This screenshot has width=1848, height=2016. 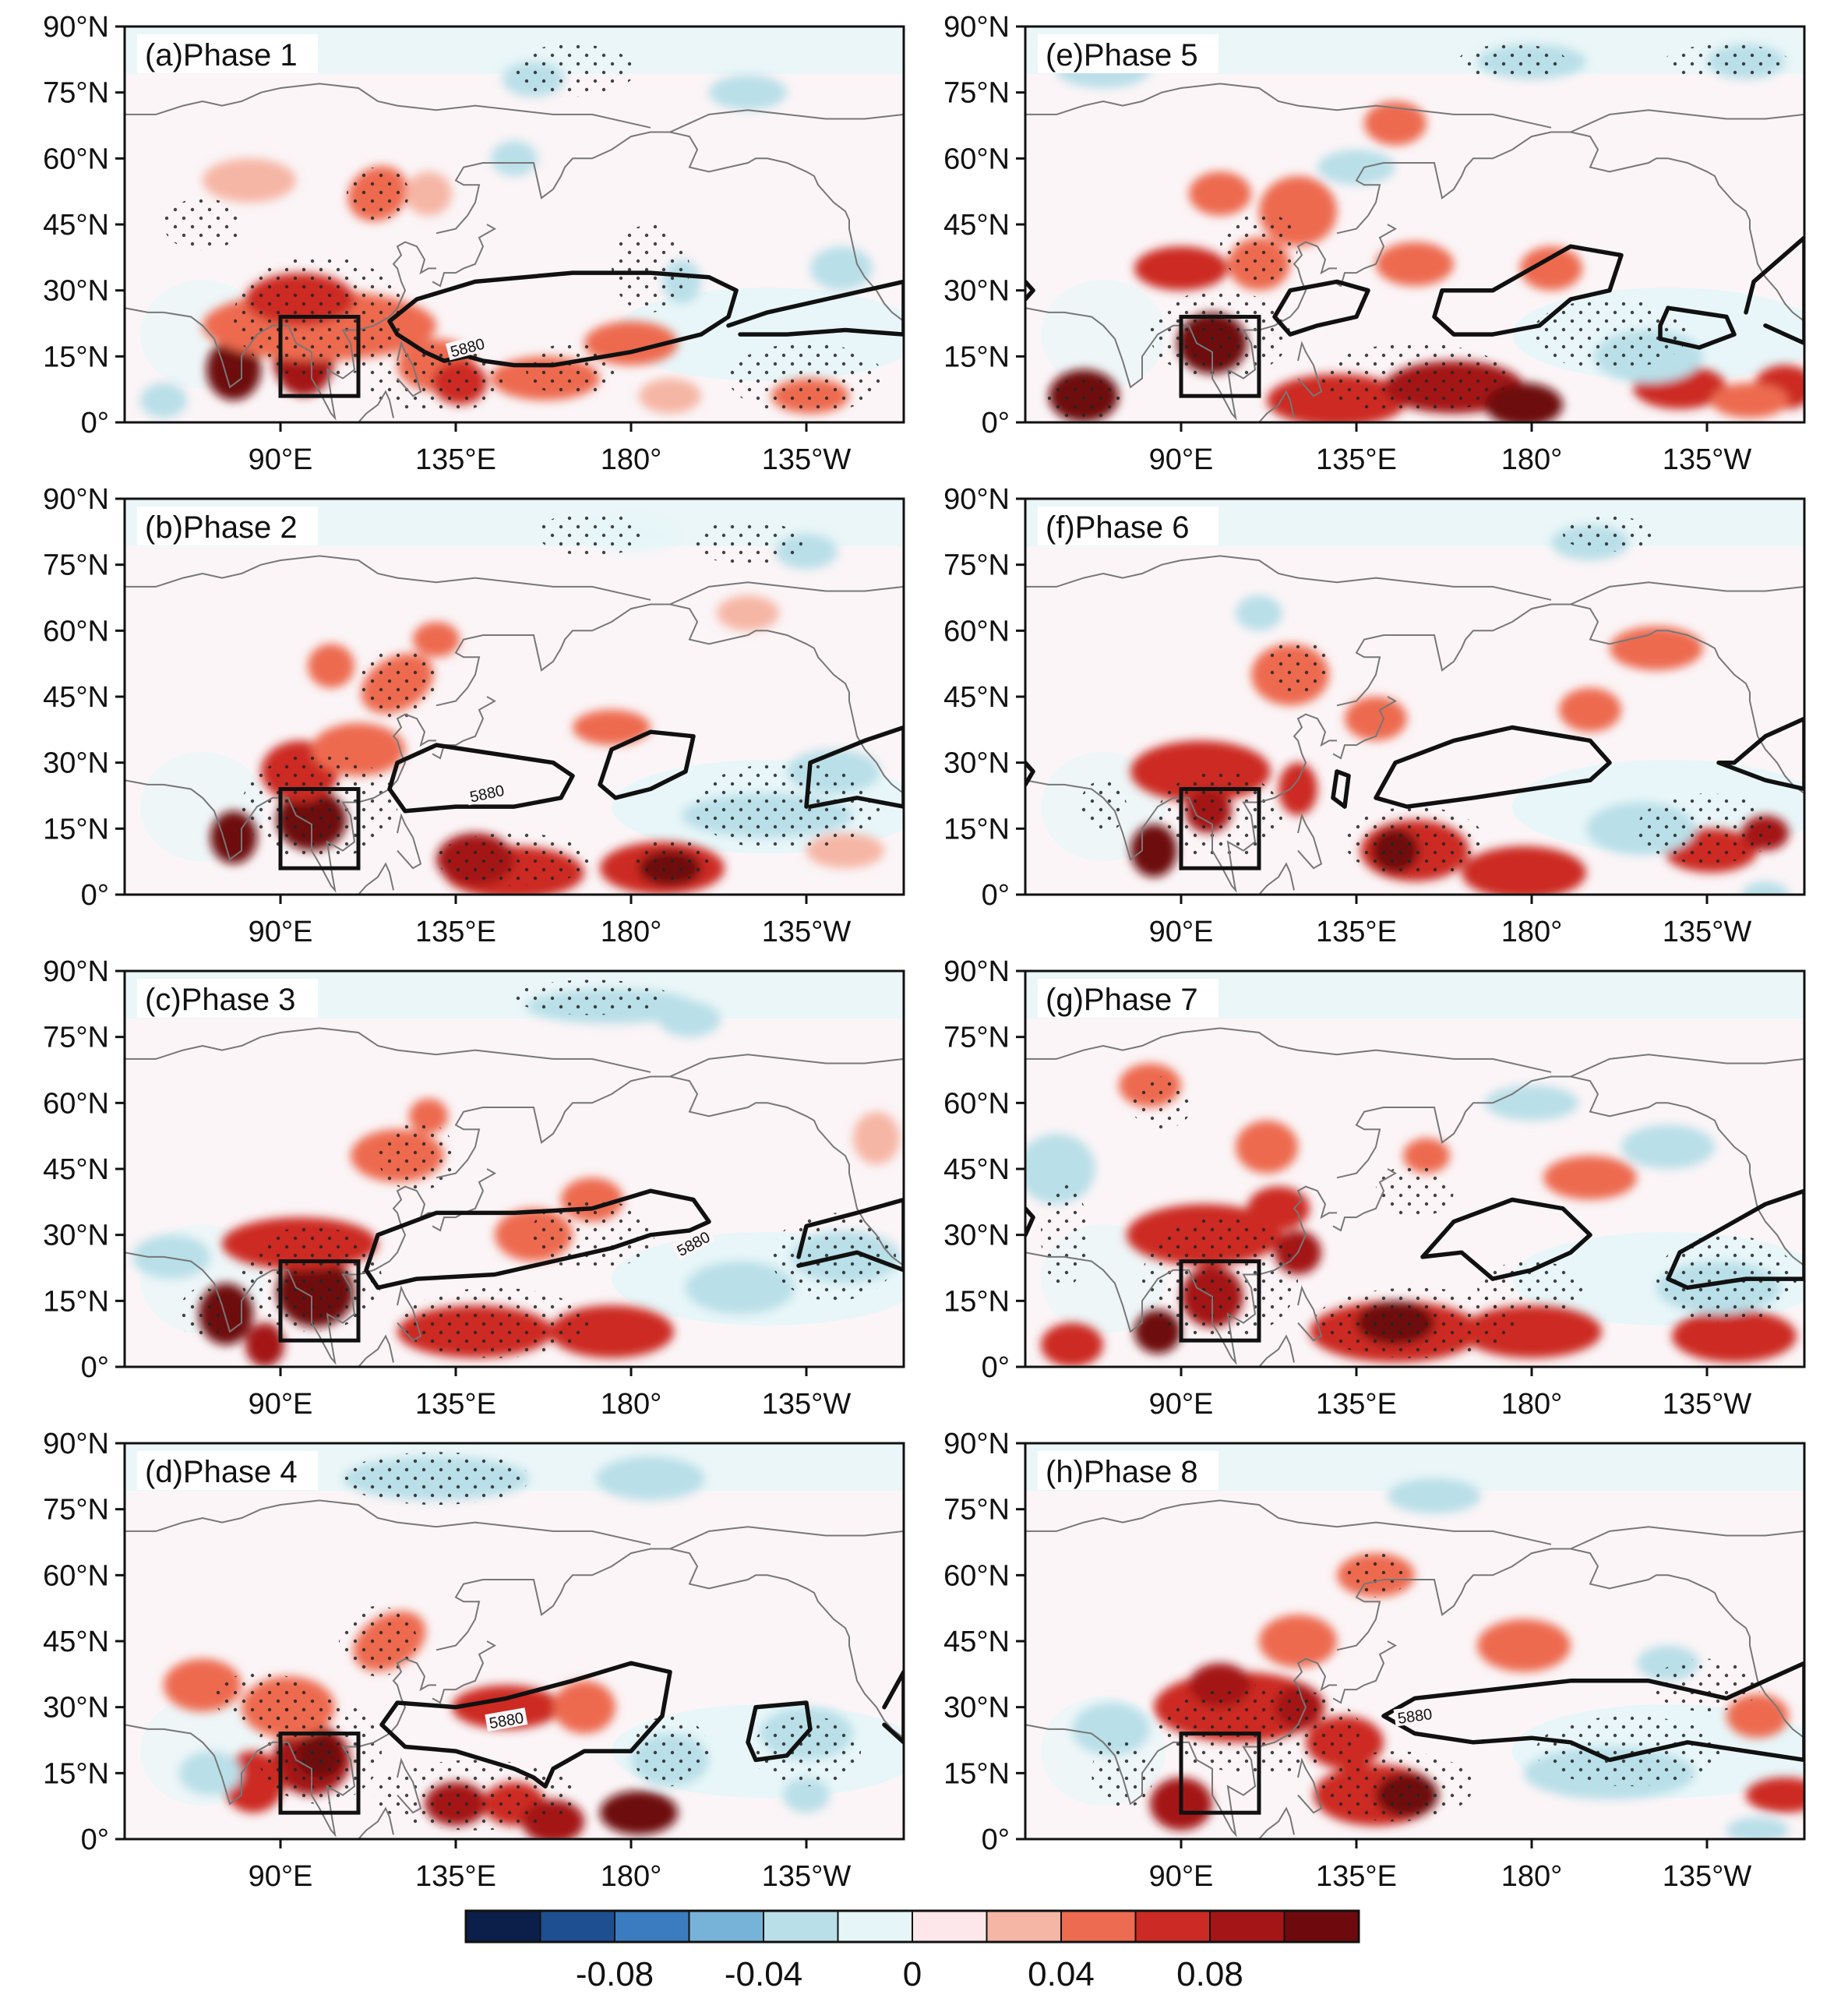 What do you see at coordinates (763, 1974) in the screenshot?
I see `colorbar-label: -0.04` at bounding box center [763, 1974].